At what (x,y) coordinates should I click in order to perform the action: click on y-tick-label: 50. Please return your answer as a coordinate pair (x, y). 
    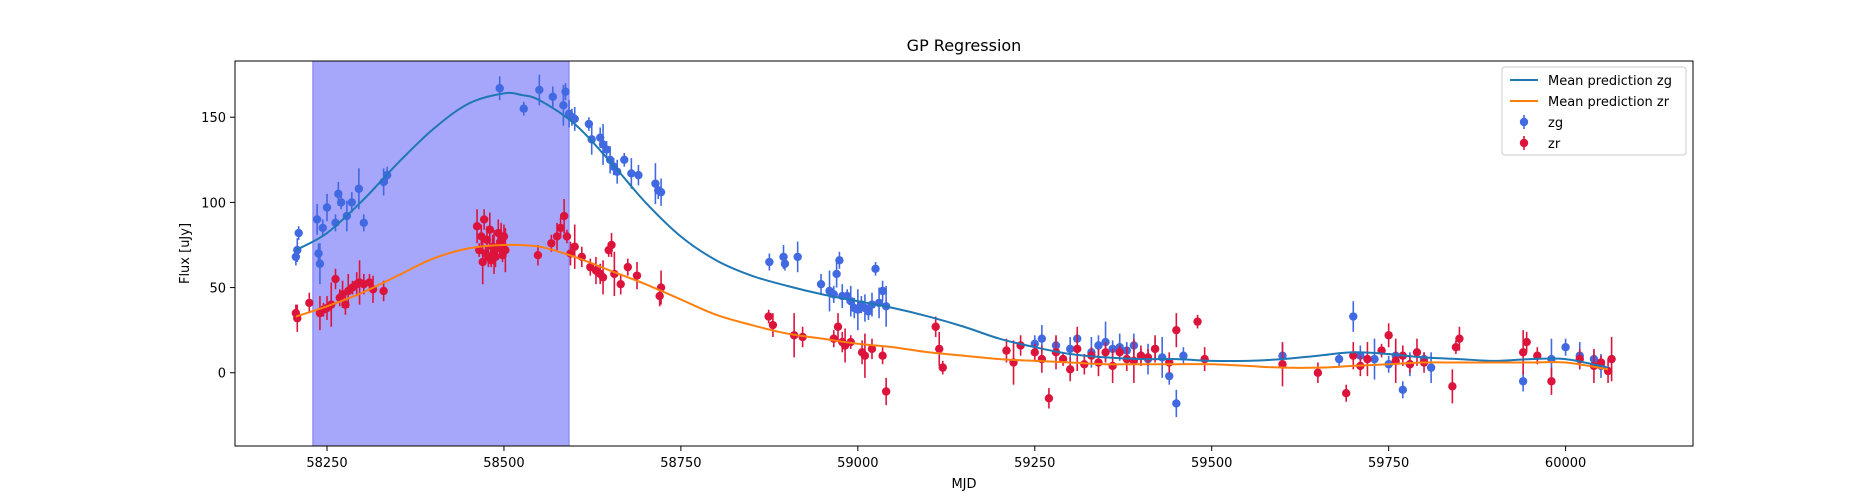
    Looking at the image, I should click on (217, 289).